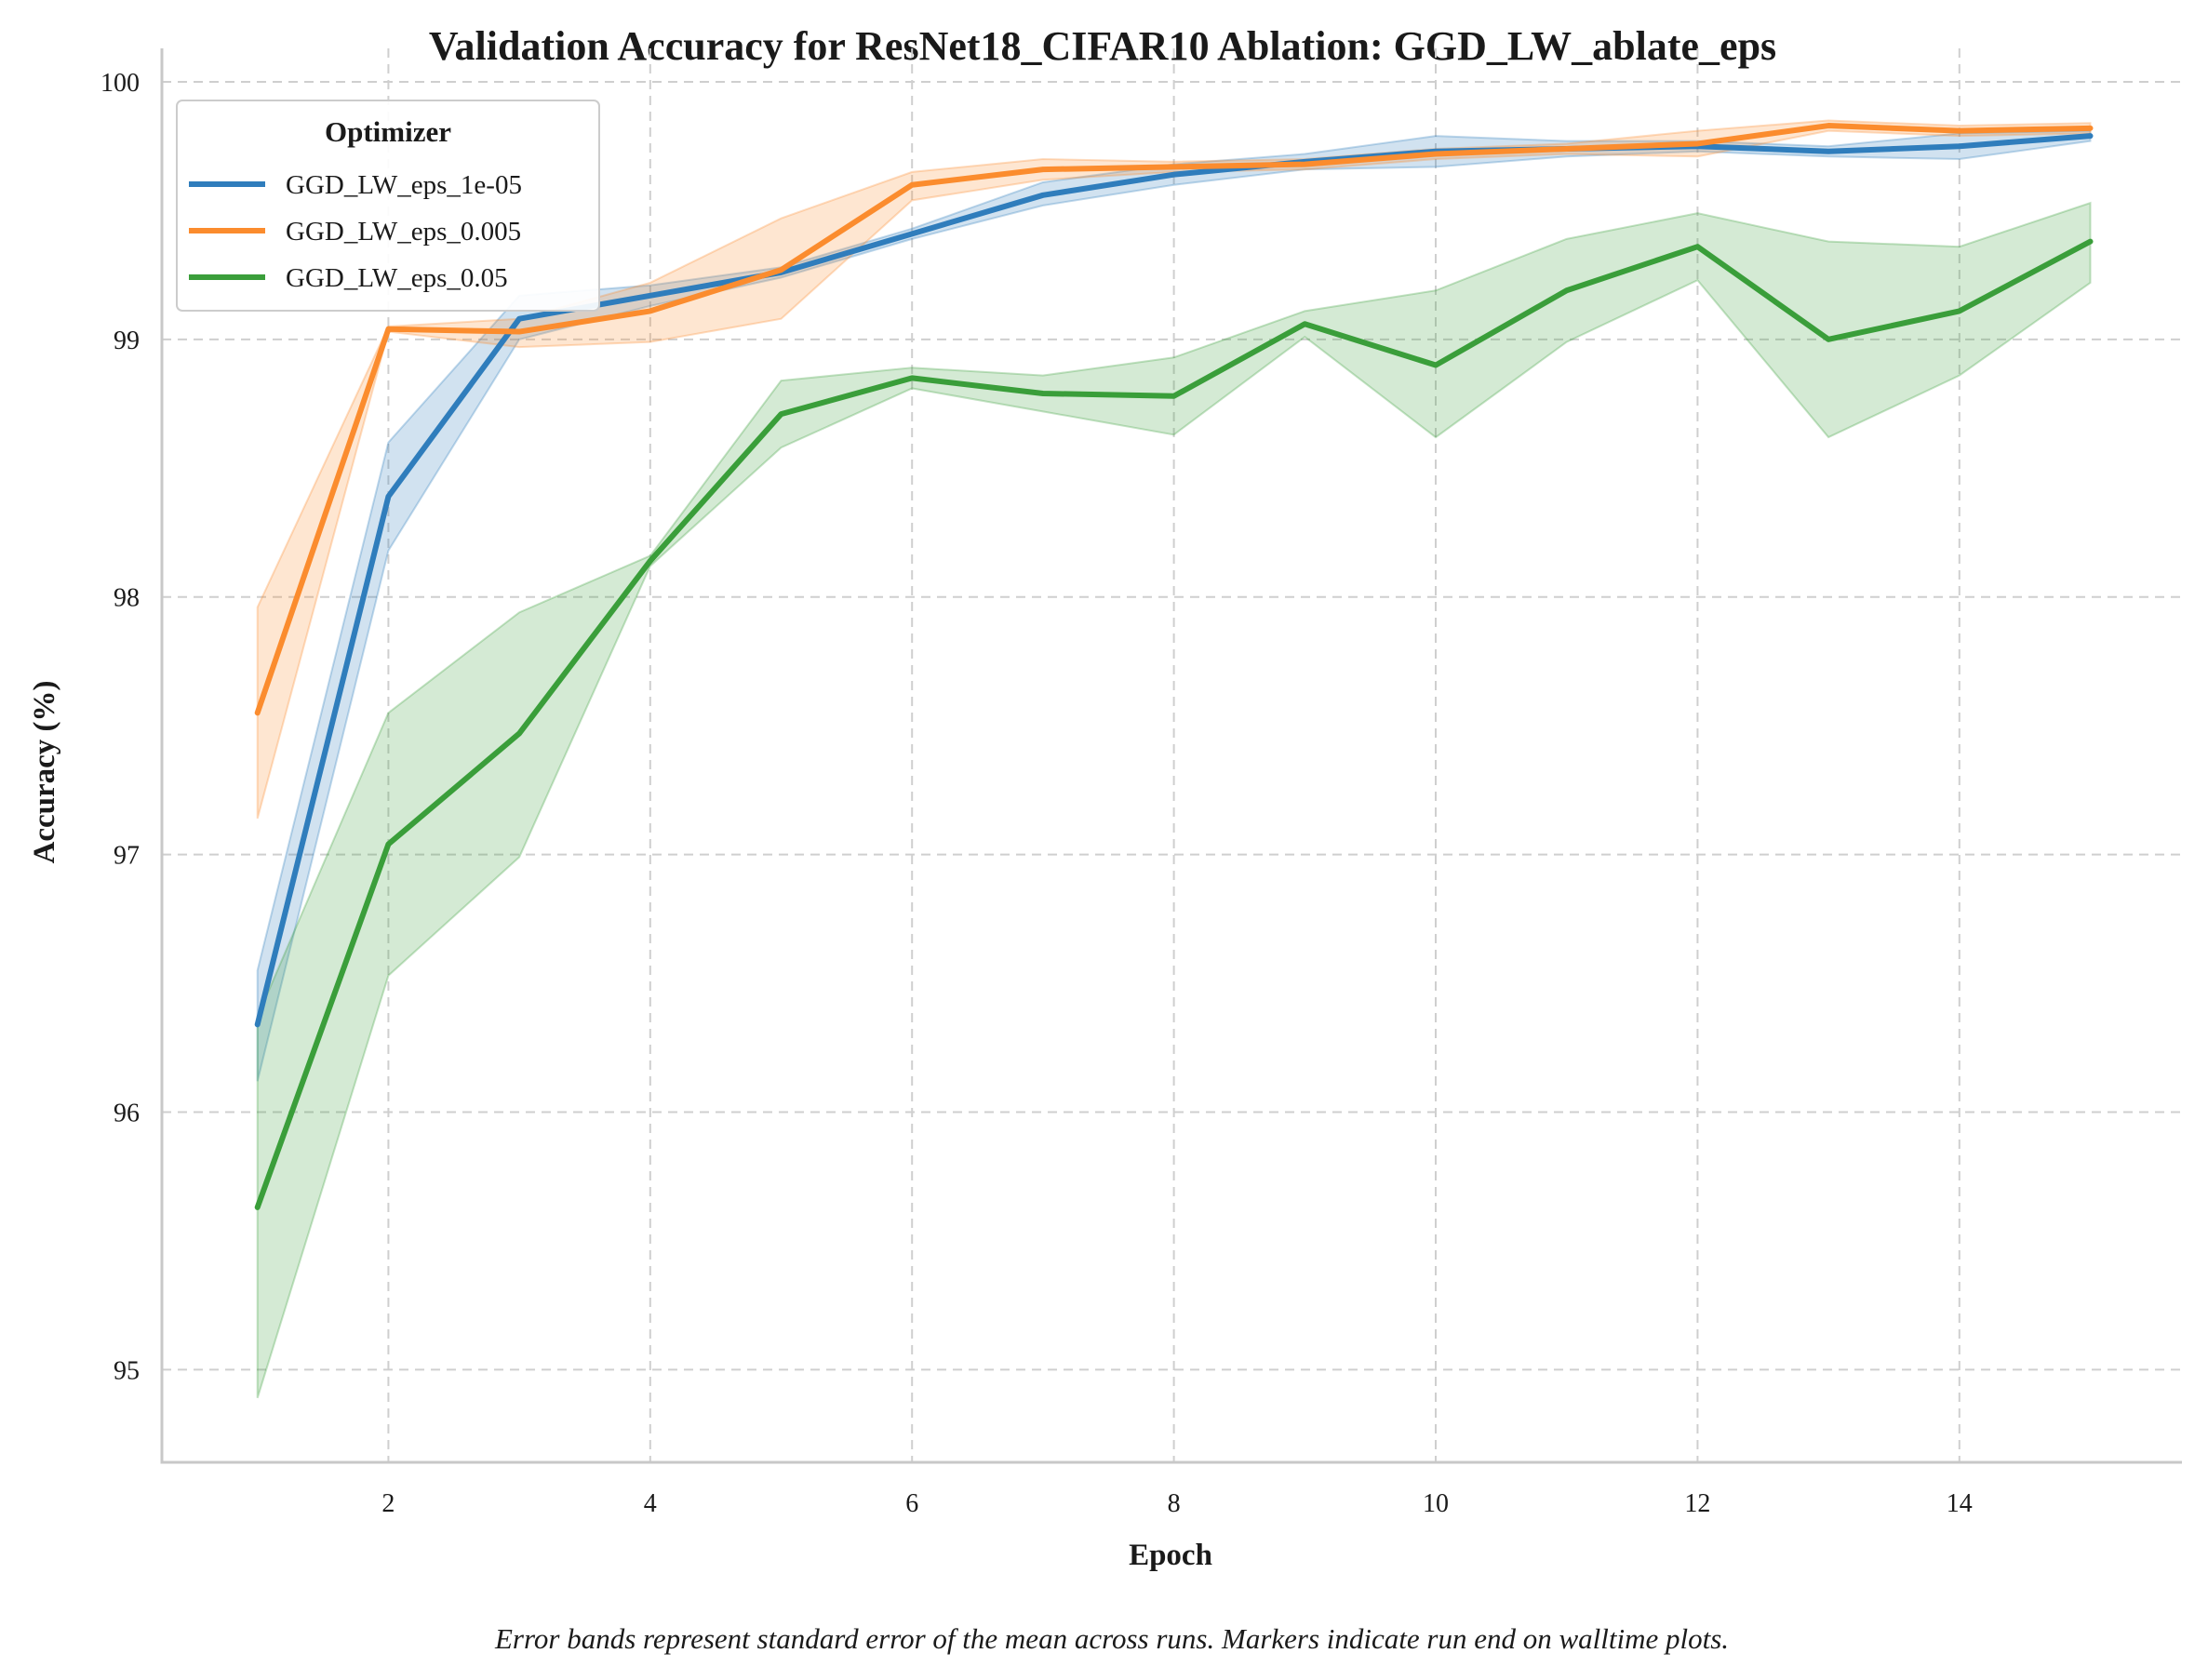  What do you see at coordinates (388, 131) in the screenshot?
I see `legend-title: Optimizer` at bounding box center [388, 131].